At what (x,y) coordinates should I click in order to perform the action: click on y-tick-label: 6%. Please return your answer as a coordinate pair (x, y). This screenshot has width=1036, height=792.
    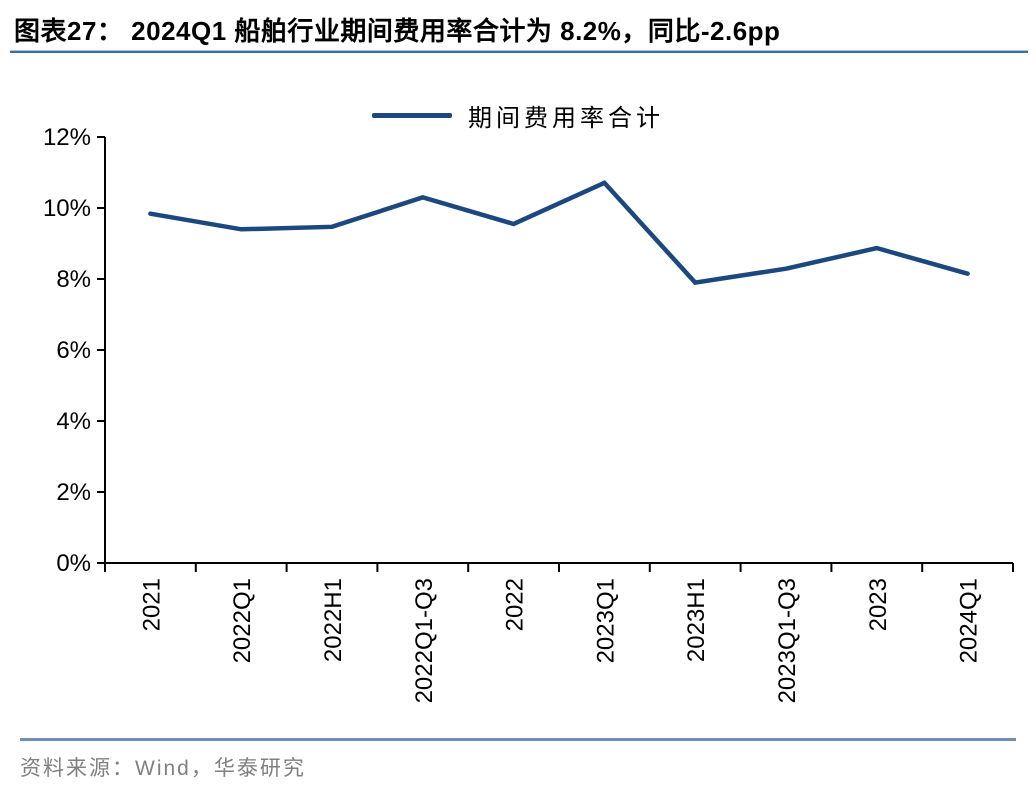
    Looking at the image, I should click on (73, 350).